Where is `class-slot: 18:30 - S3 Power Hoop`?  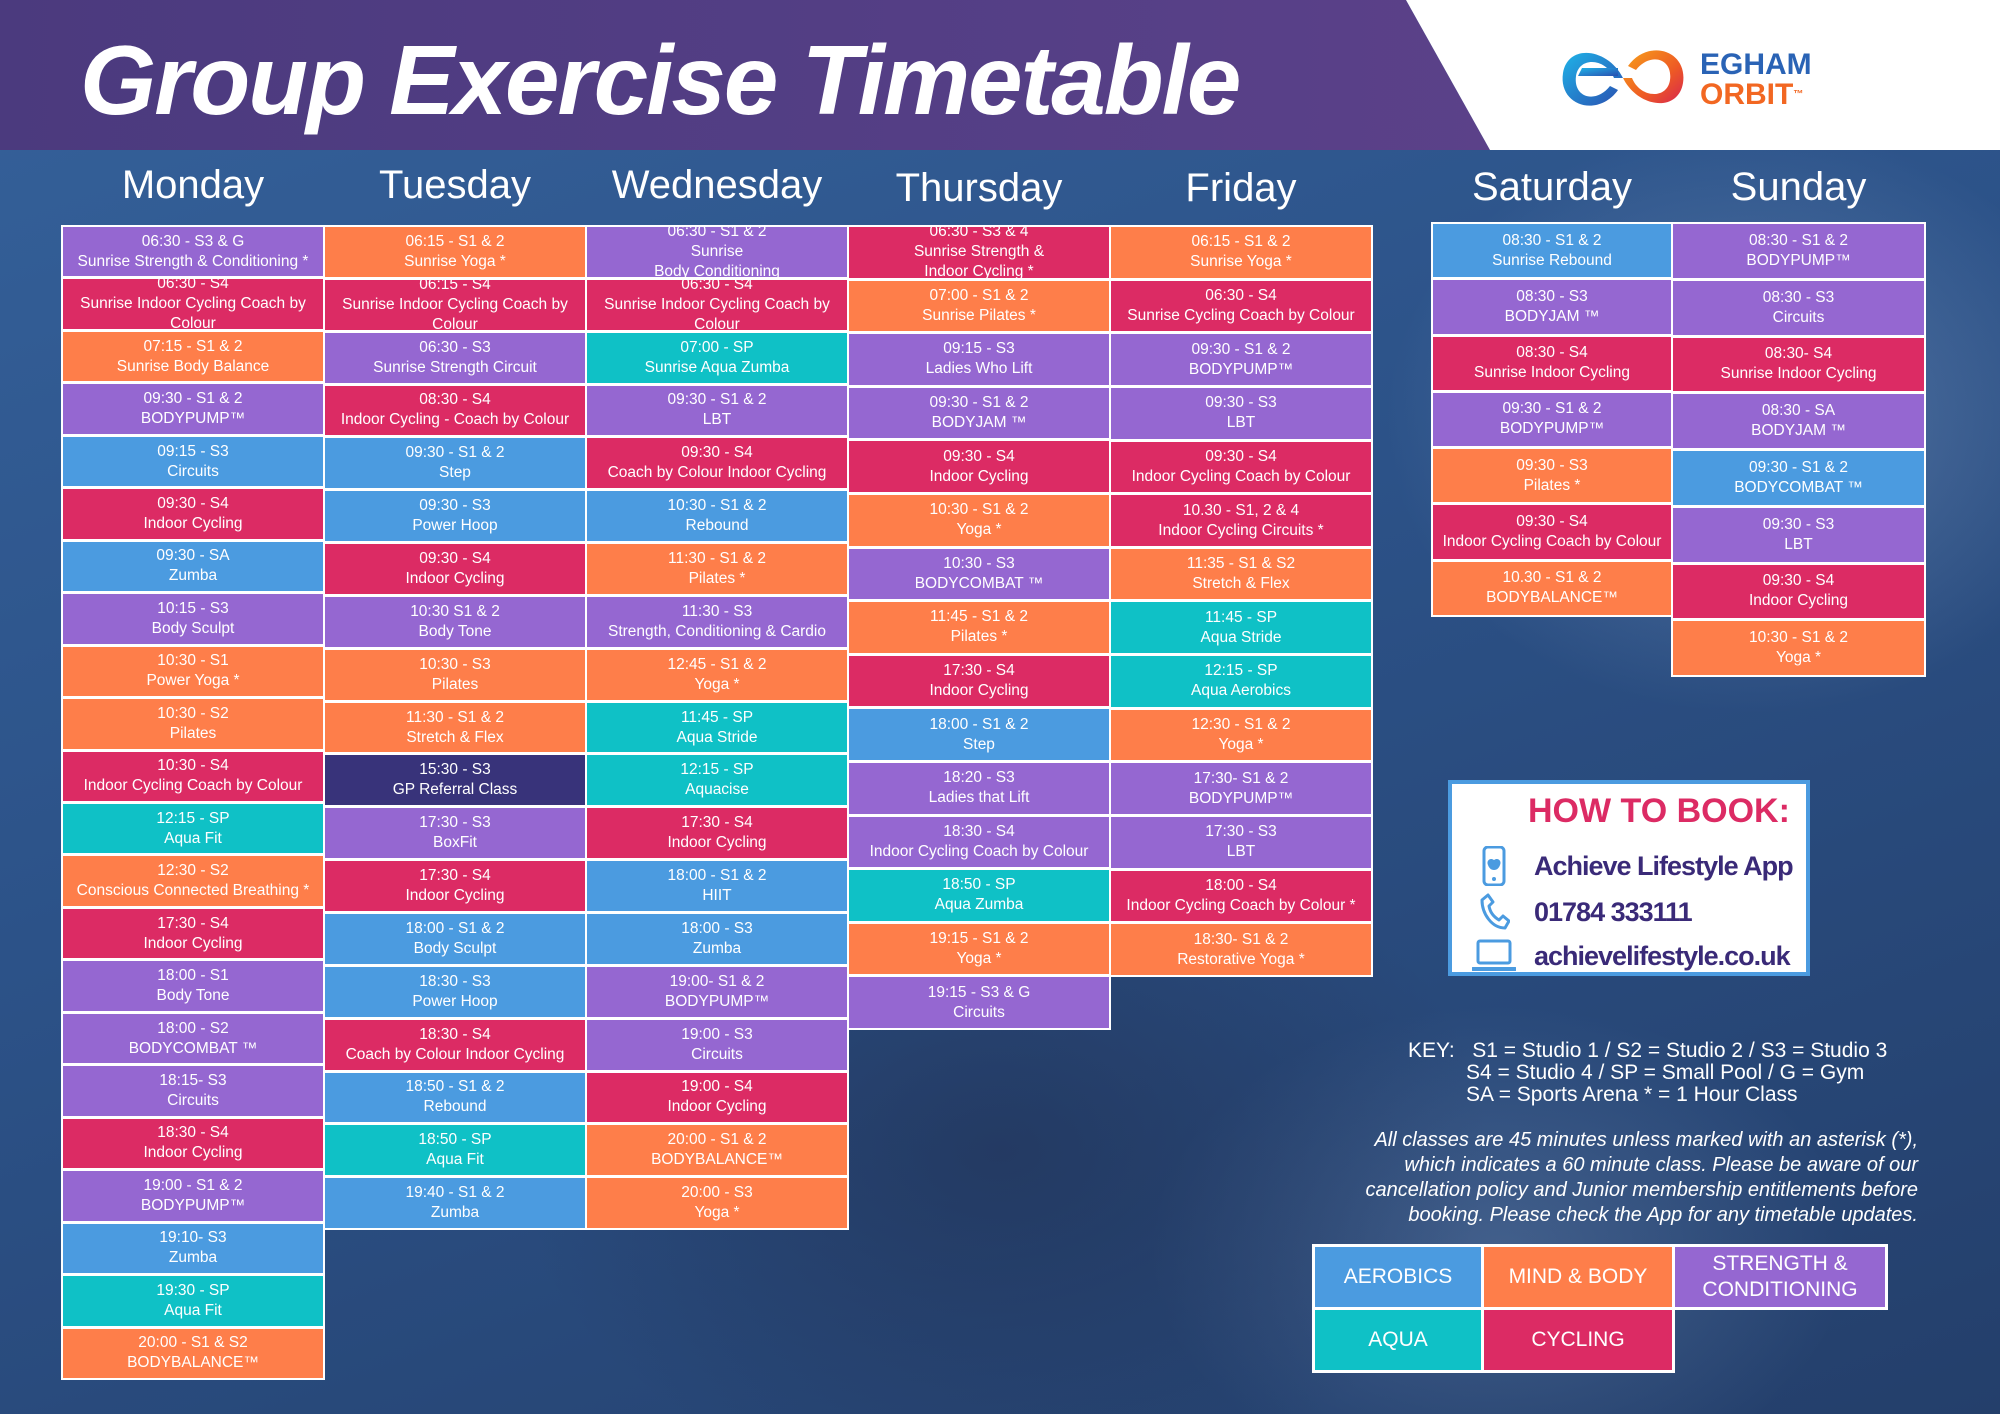 class-slot: 18:30 - S3 Power Hoop is located at coordinates (455, 991).